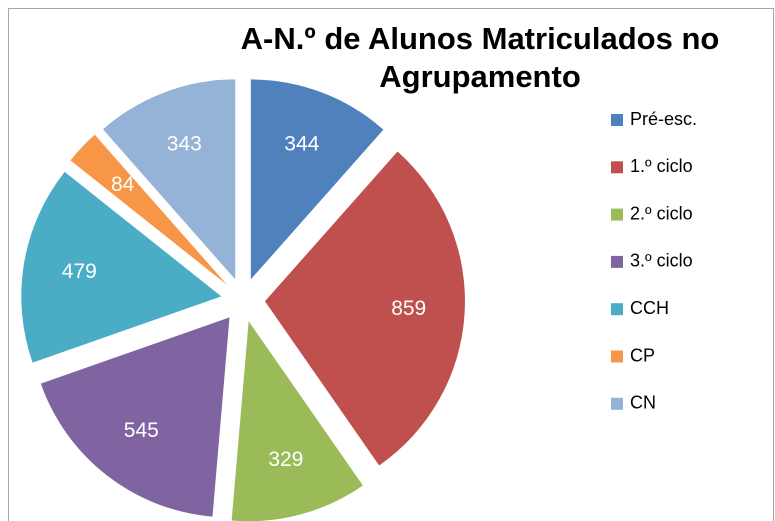 The image size is (775, 521). I want to click on data-label: 479, so click(79, 271).